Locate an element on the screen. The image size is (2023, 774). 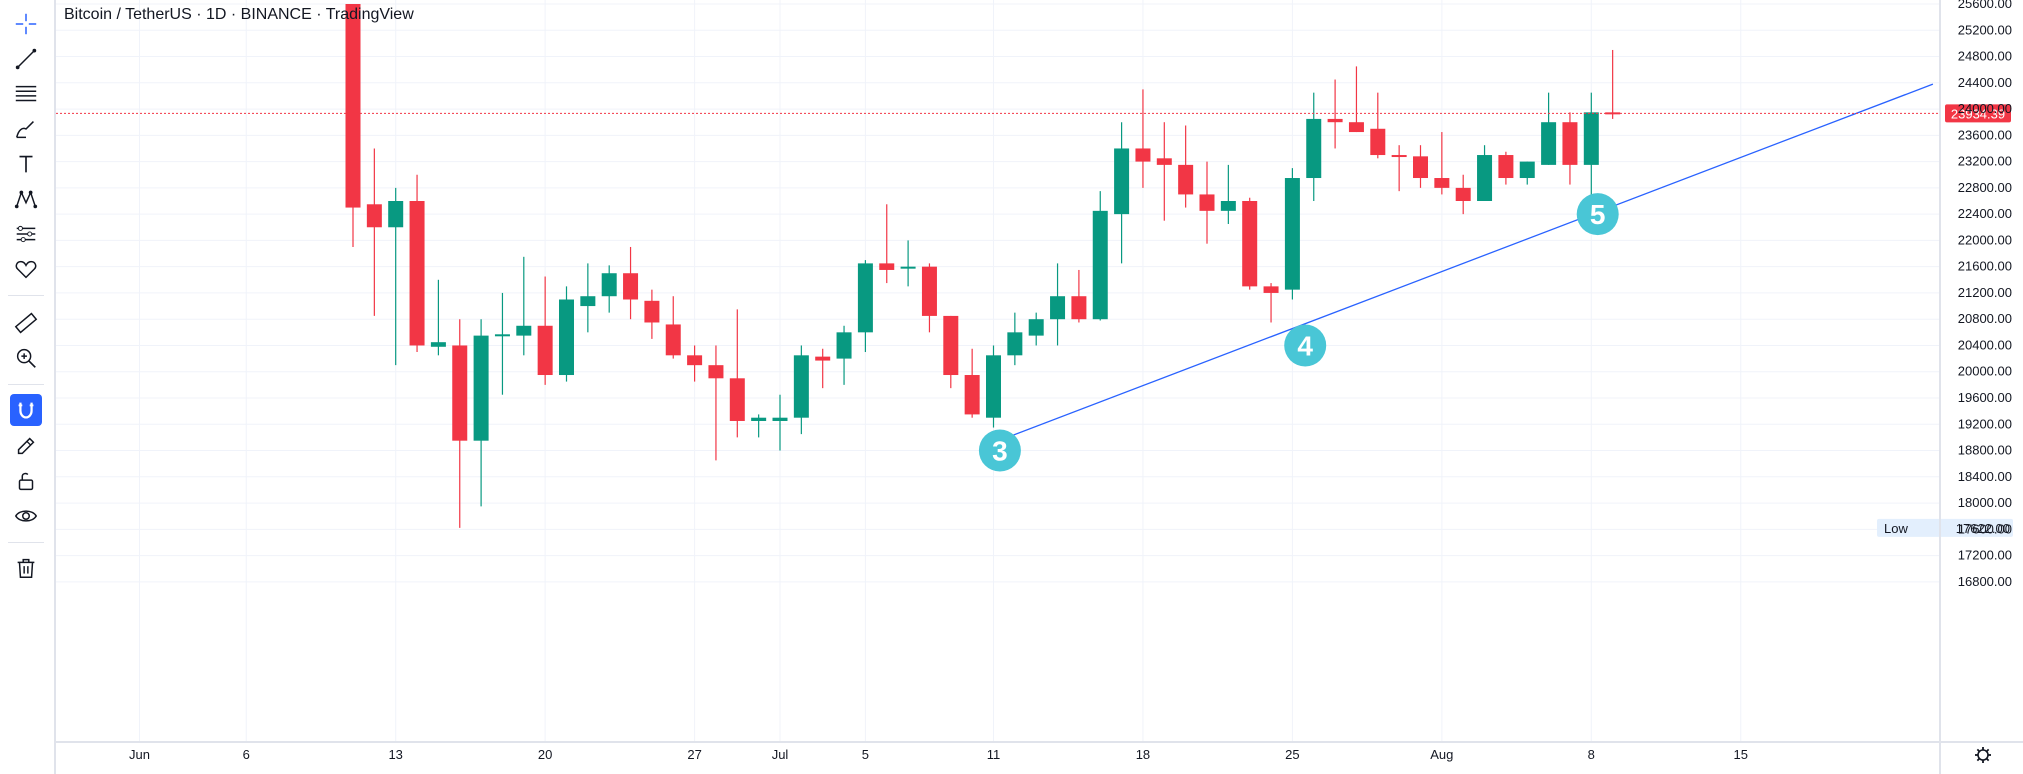
drawing-toolbar is located at coordinates (28, 387).